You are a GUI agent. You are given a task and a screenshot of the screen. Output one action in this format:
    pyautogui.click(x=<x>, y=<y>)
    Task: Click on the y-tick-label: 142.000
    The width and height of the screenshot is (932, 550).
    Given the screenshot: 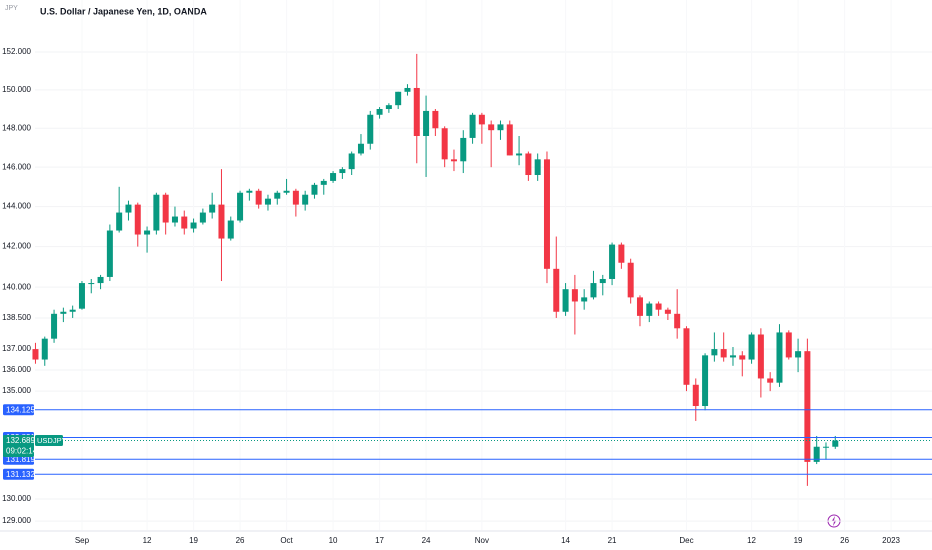 What is the action you would take?
    pyautogui.click(x=16, y=246)
    